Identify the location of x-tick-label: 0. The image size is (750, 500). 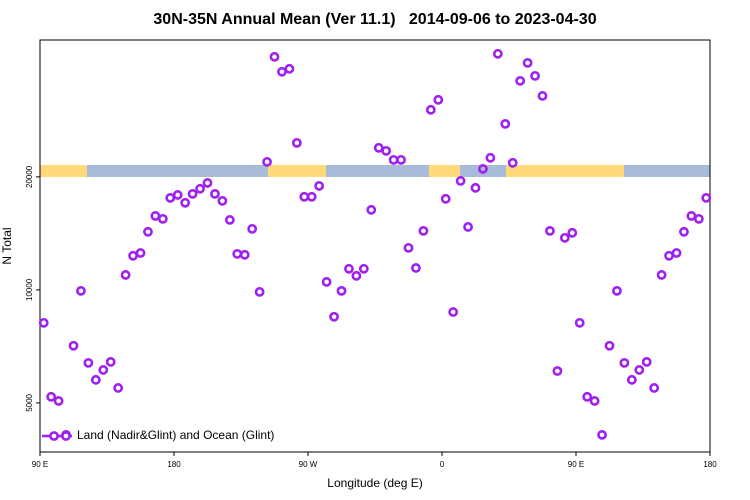
(442, 464).